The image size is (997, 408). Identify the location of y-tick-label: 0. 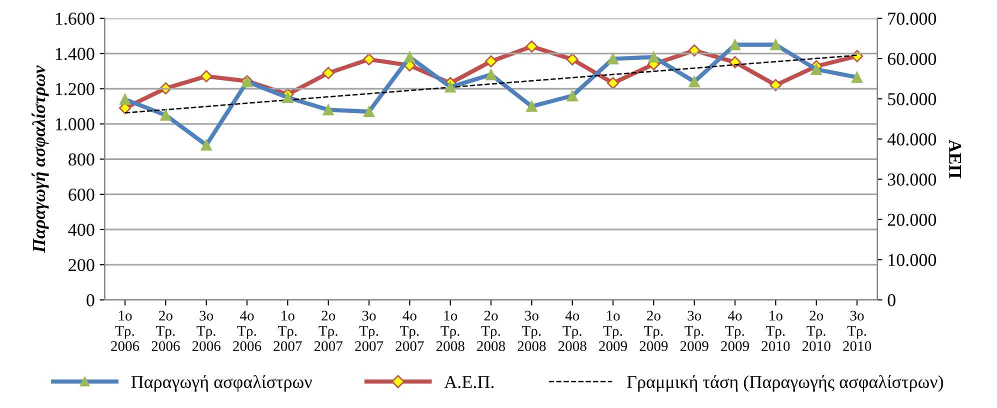
(90, 300).